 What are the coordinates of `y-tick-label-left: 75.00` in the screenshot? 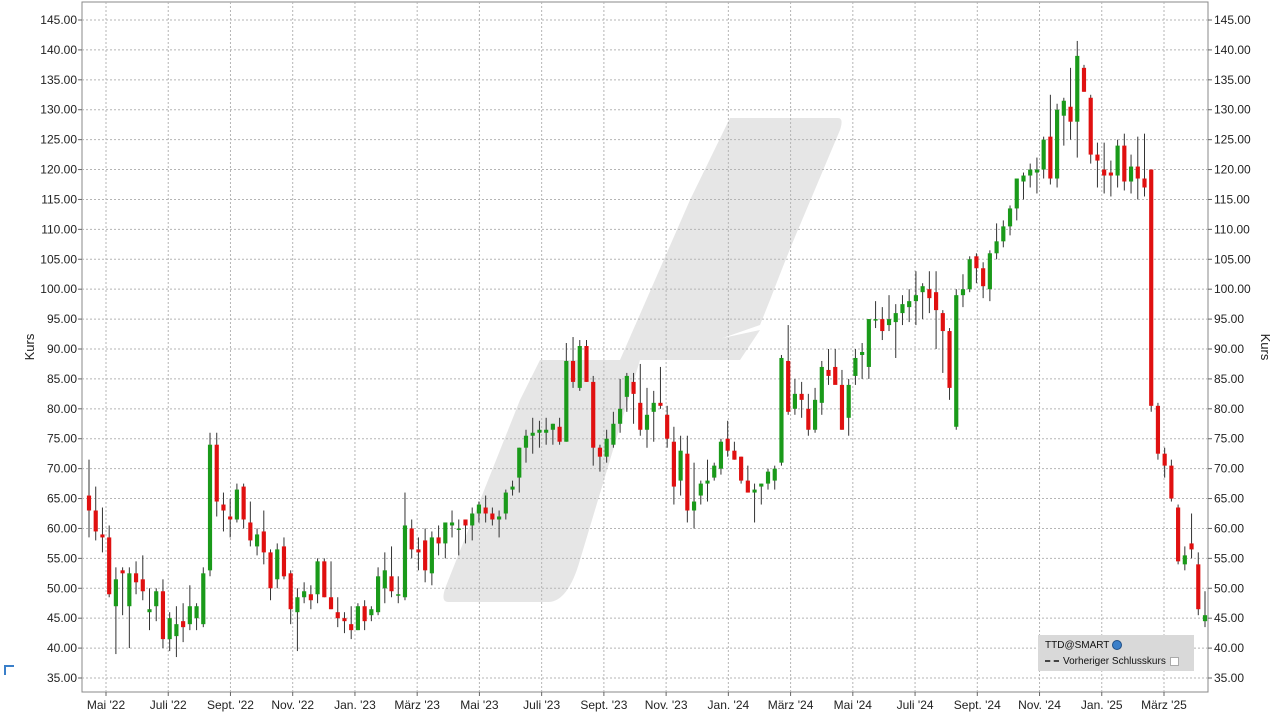 It's located at (62, 439).